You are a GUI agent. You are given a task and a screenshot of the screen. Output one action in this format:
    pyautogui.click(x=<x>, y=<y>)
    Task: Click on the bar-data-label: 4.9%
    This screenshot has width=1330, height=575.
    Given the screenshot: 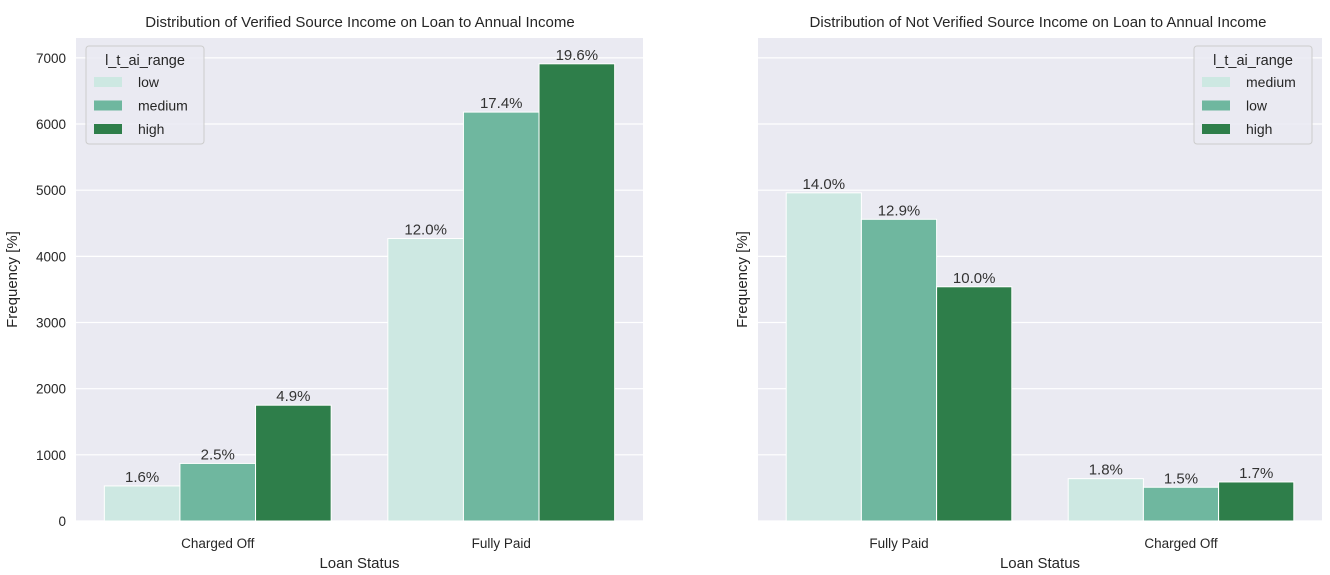 What is the action you would take?
    pyautogui.click(x=293, y=396)
    